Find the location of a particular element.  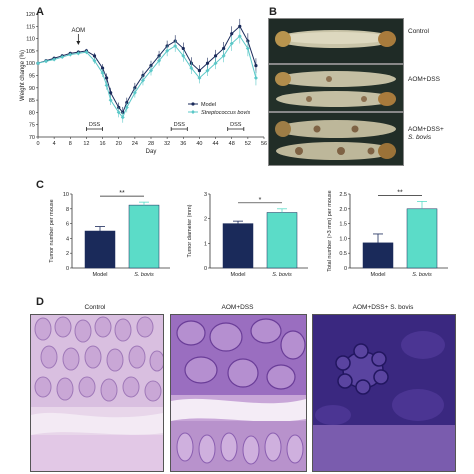

series-s-bovis is located at coordinates (147, 75).